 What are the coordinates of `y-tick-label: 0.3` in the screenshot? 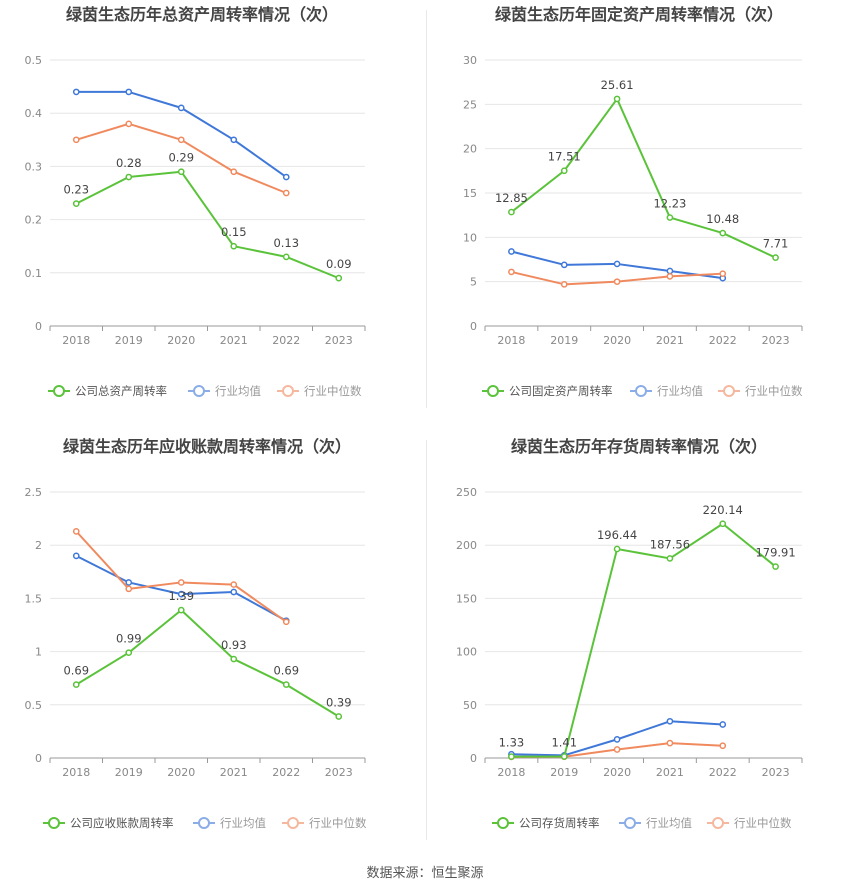 It's located at (34, 166).